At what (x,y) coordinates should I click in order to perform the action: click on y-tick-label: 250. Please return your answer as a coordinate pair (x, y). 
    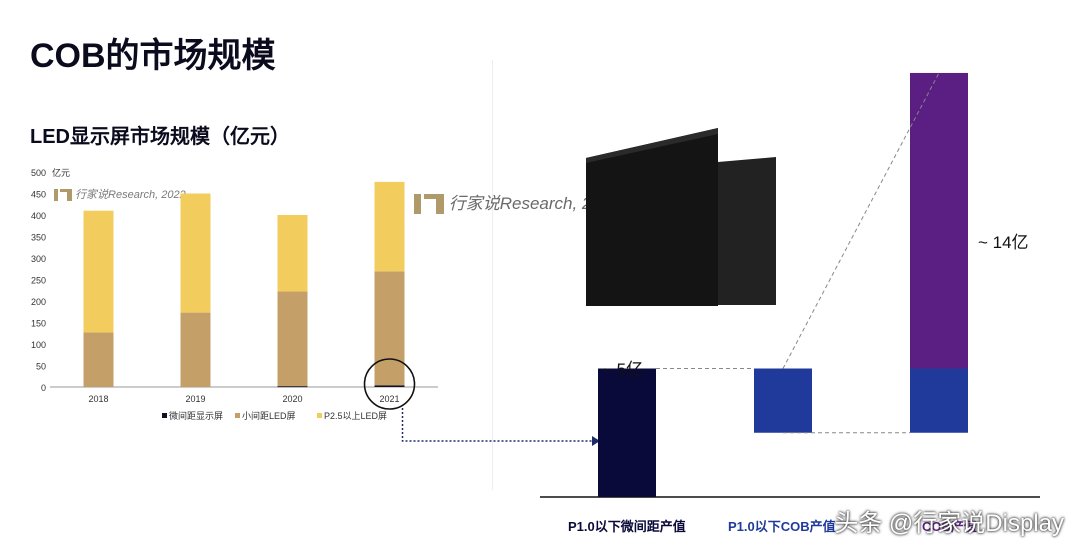
    Looking at the image, I should click on (38, 281).